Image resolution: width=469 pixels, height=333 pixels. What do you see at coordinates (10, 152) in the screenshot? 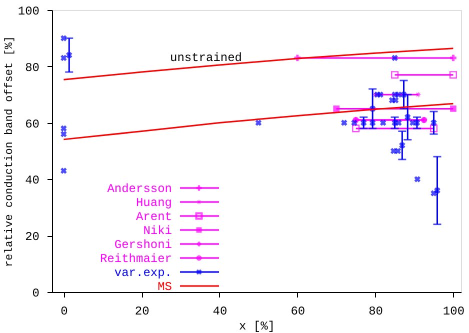
I see `y-axis-title: relative conduction band offset [%]` at bounding box center [10, 152].